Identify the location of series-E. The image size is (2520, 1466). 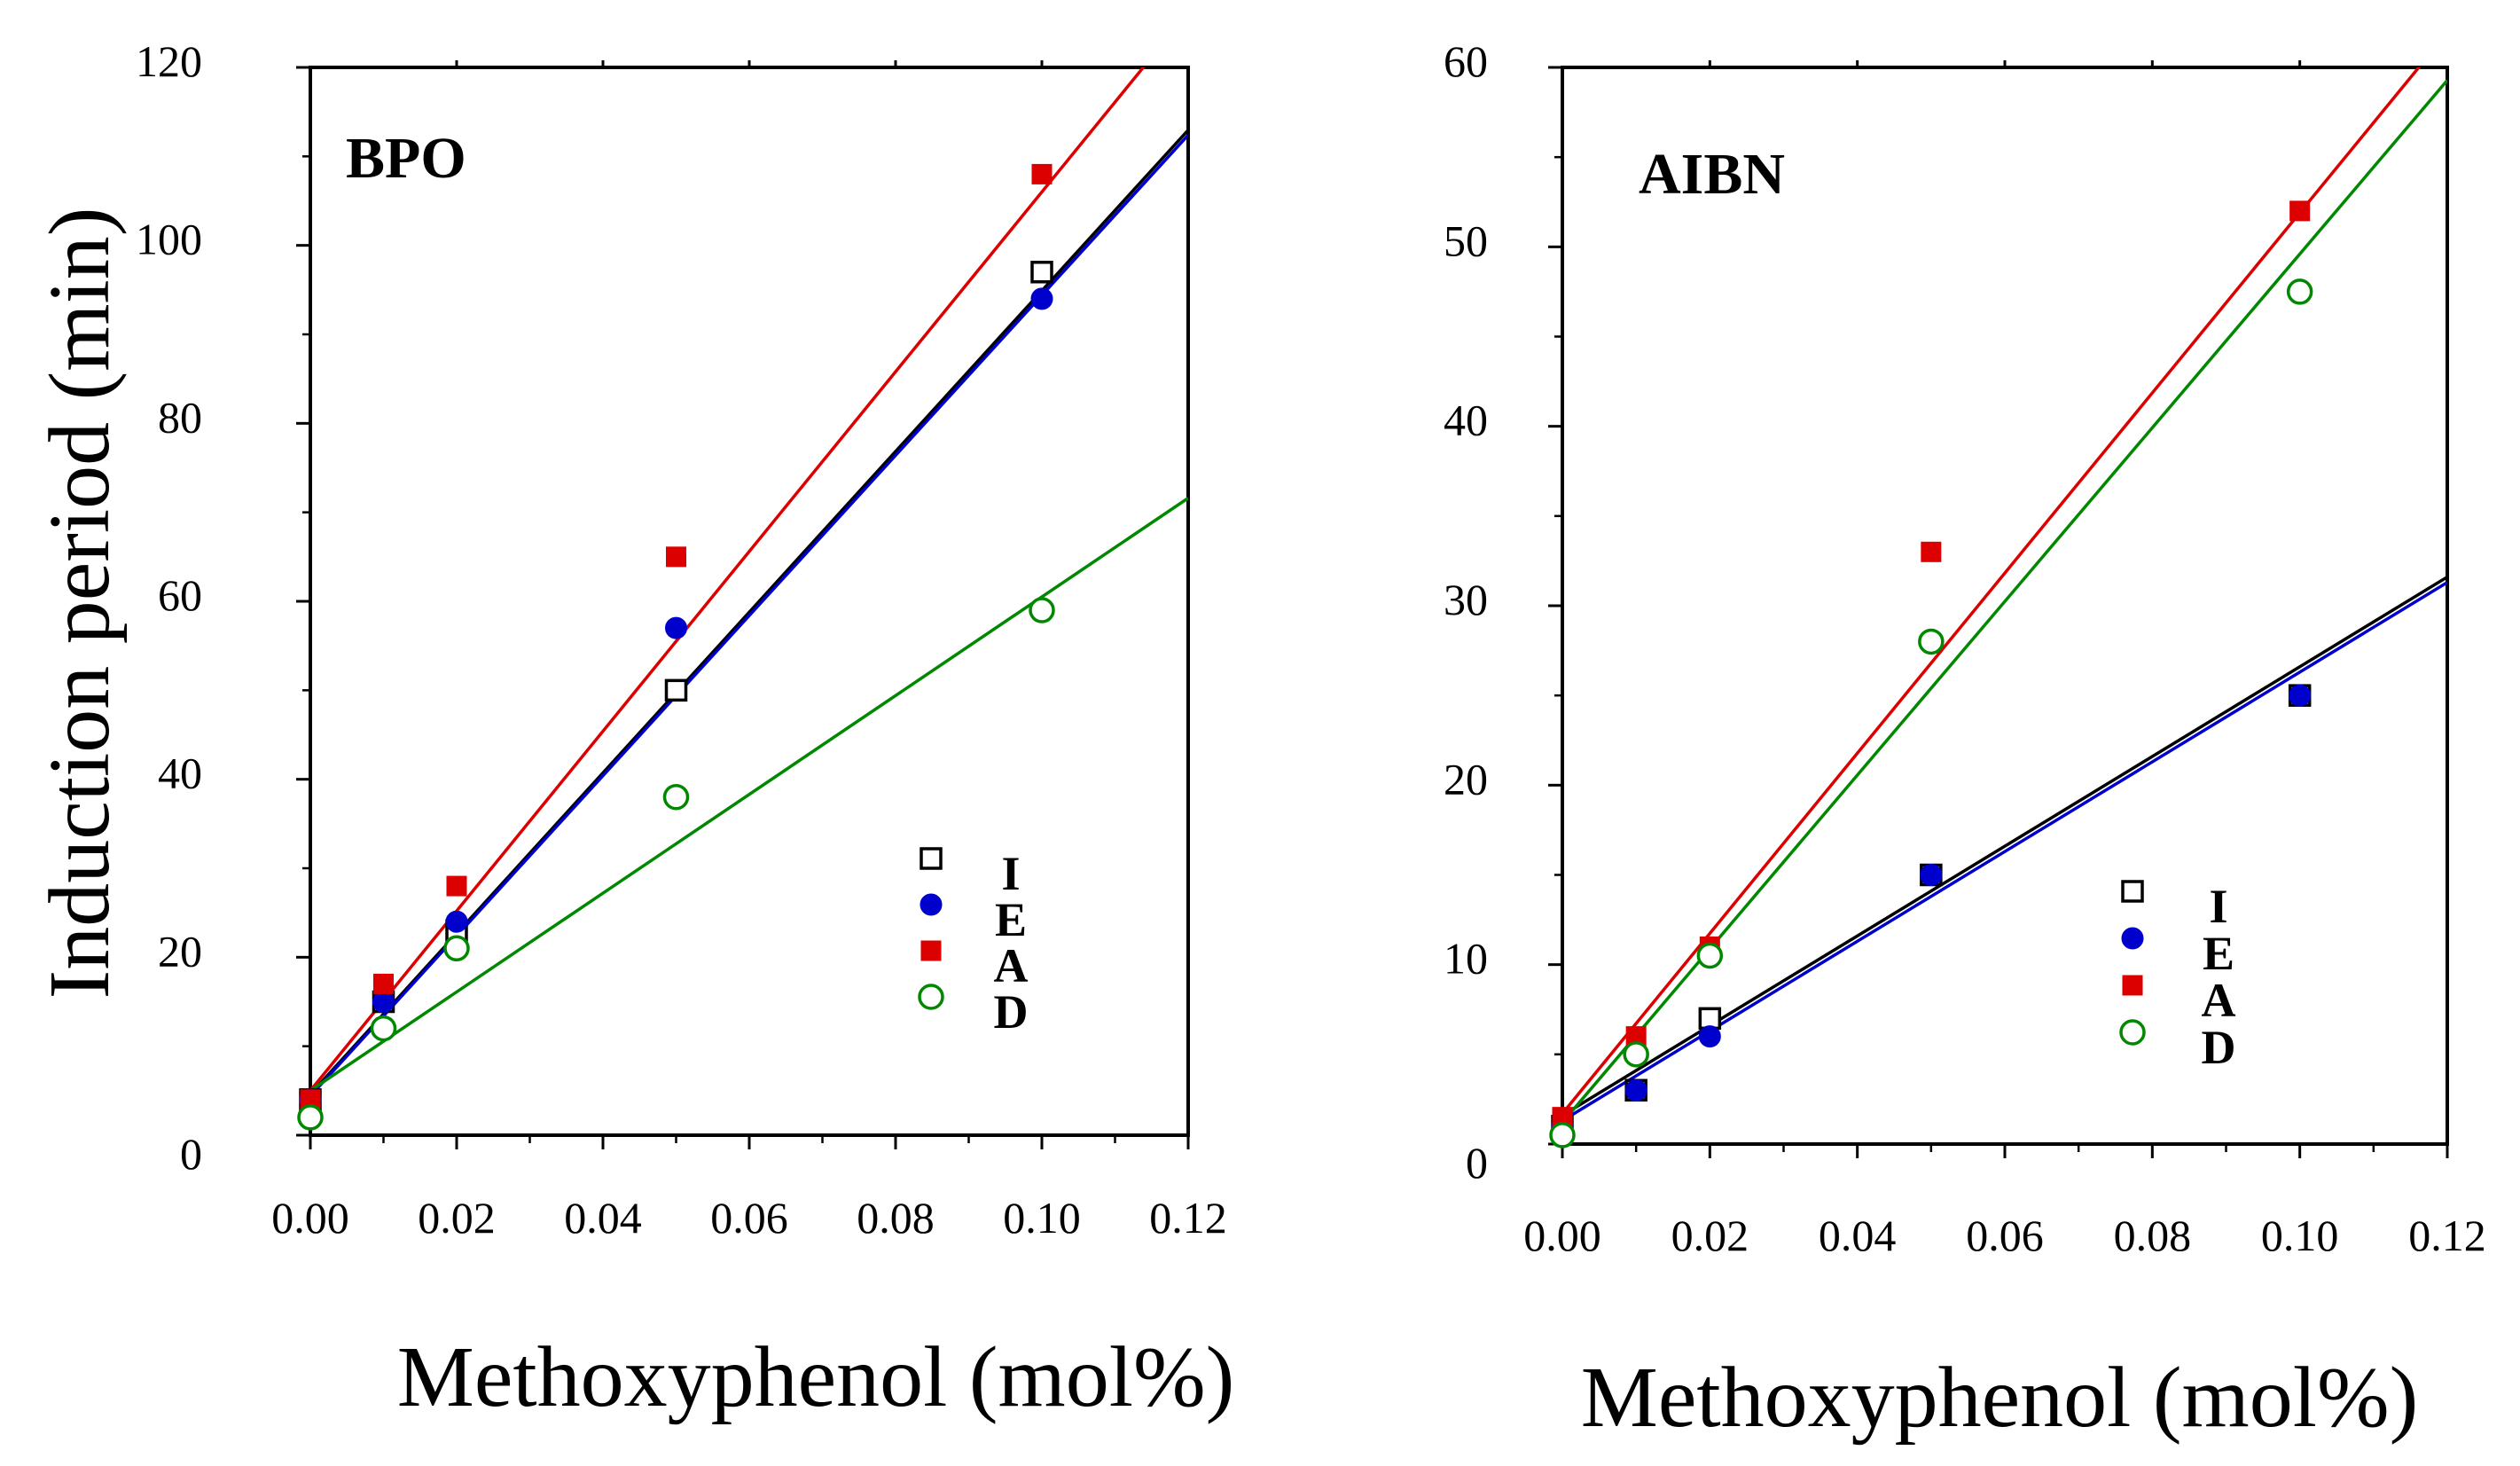
(1932, 911).